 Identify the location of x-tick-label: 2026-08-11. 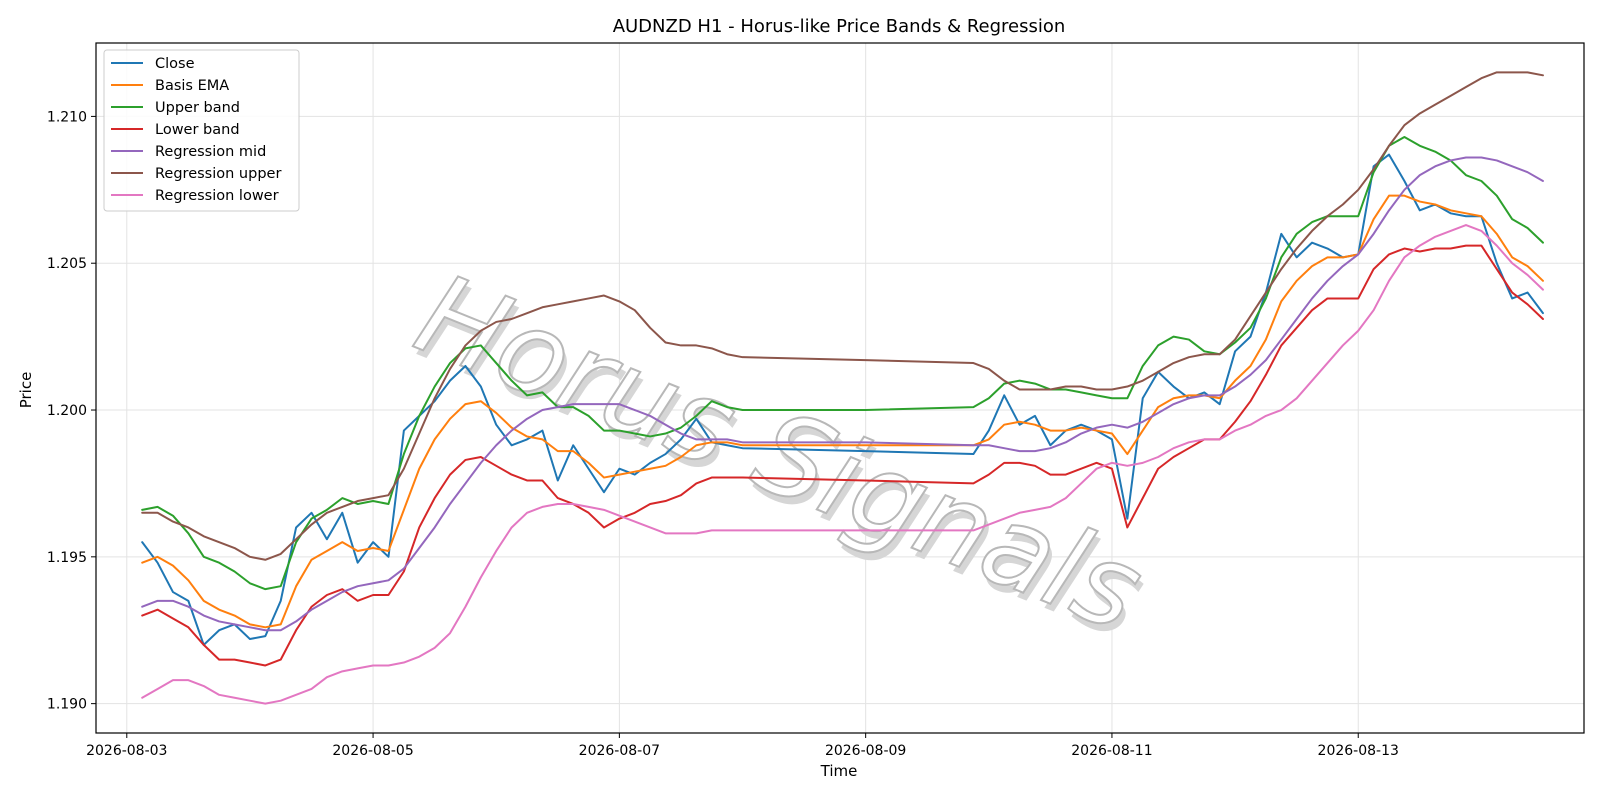
(1111, 751).